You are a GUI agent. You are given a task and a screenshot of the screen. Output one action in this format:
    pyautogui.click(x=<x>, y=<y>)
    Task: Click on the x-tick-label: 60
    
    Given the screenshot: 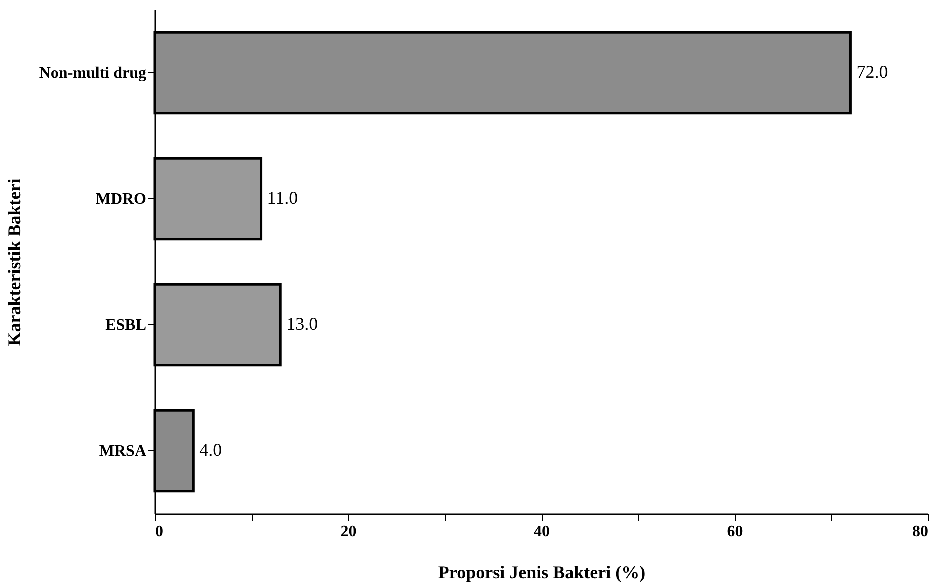 What is the action you would take?
    pyautogui.click(x=735, y=532)
    